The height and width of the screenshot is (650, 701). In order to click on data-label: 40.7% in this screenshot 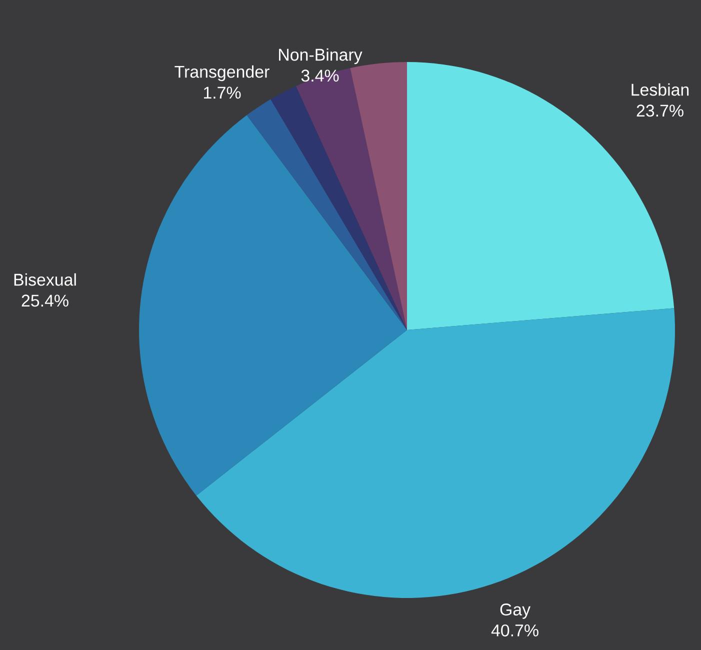, I will do `click(514, 630)`.